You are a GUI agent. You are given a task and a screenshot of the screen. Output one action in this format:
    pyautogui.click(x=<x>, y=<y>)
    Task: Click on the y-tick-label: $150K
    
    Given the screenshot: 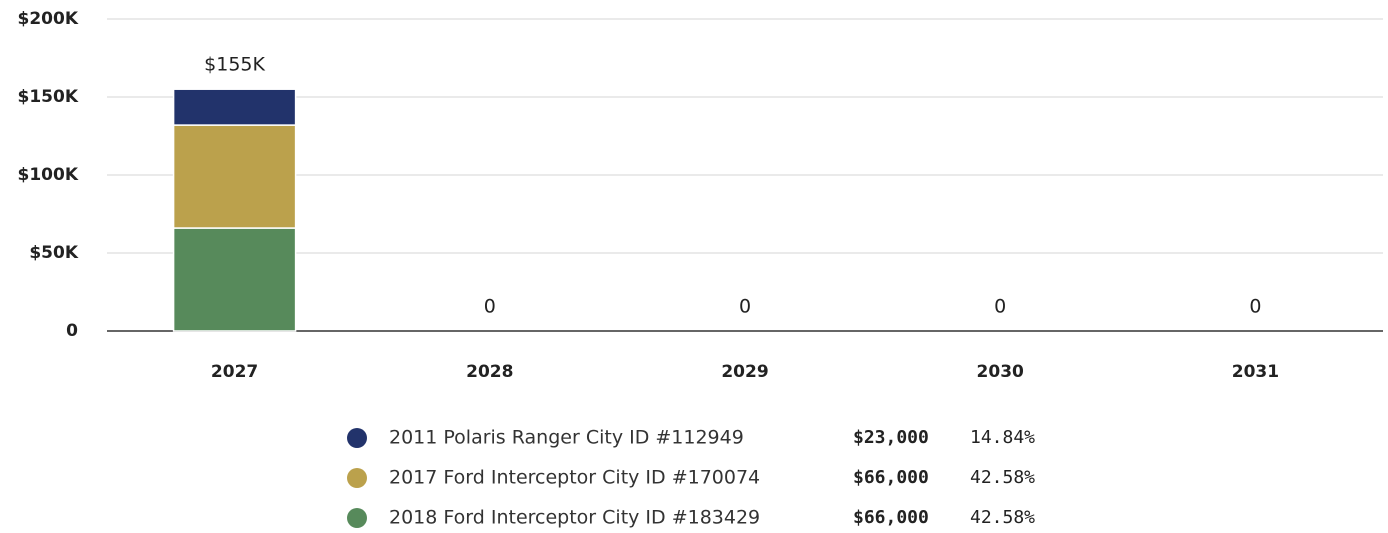 What is the action you would take?
    pyautogui.click(x=48, y=97)
    